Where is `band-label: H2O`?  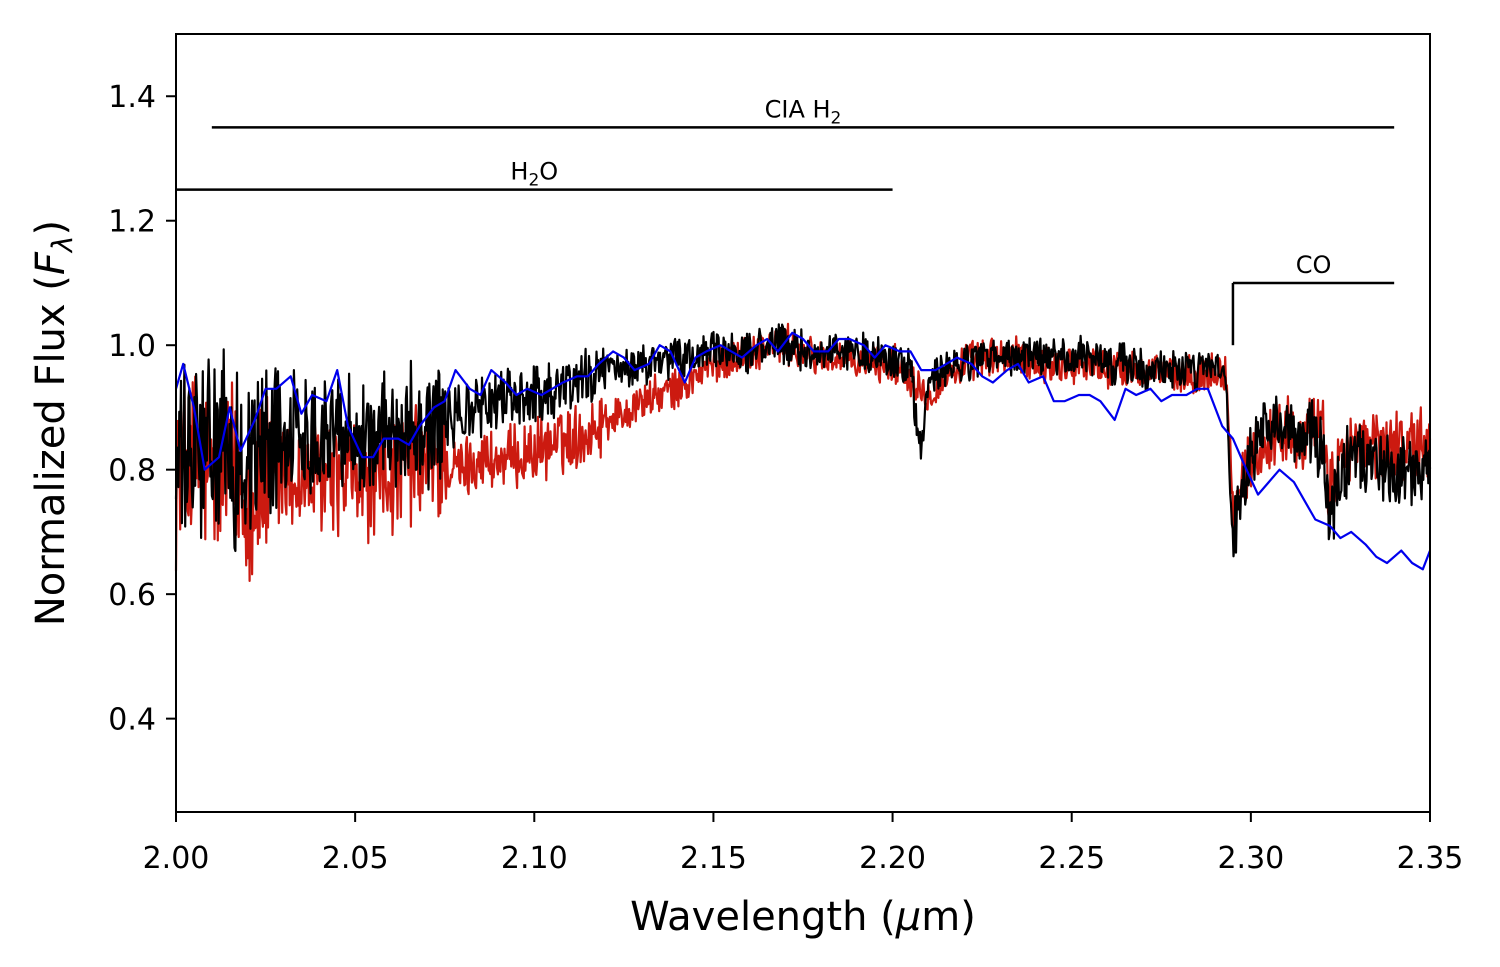
band-label: H2O is located at coordinates (534, 174).